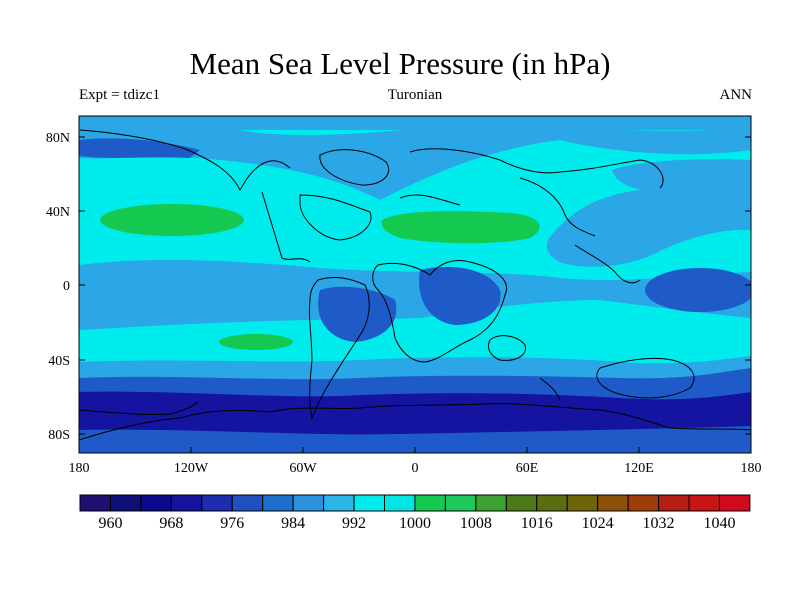 The image size is (800, 600). What do you see at coordinates (256, 342) in the screenshot?
I see `south-pacific-high` at bounding box center [256, 342].